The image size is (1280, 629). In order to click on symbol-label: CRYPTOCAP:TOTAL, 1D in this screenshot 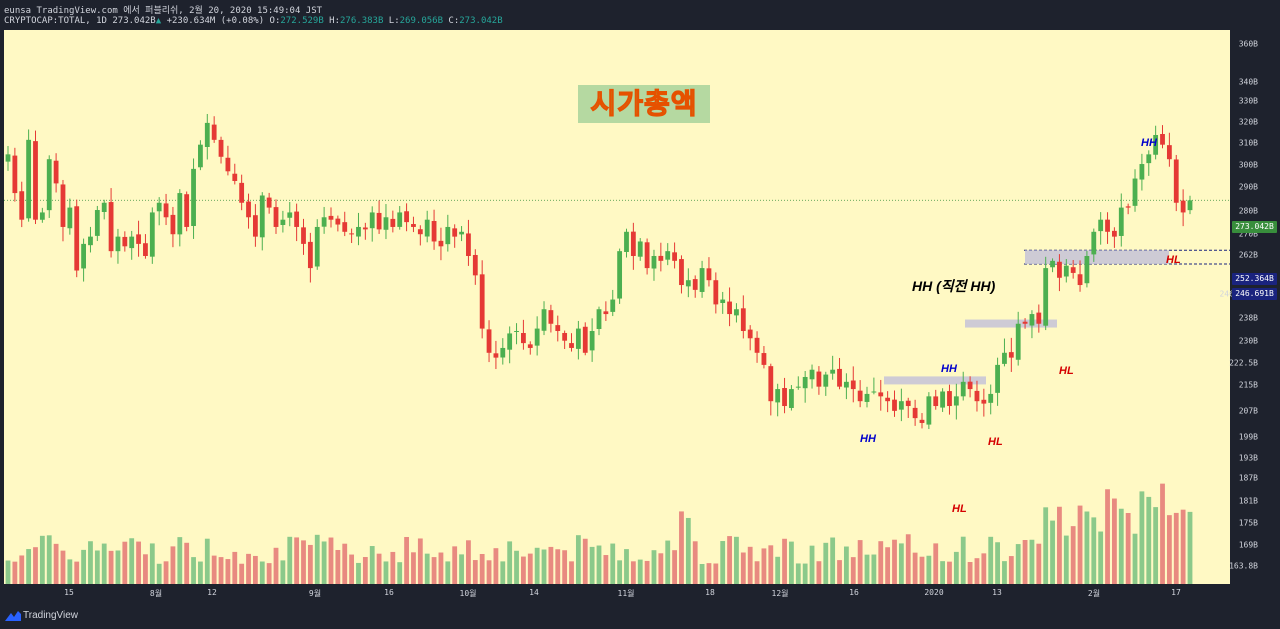, I will do `click(55, 21)`.